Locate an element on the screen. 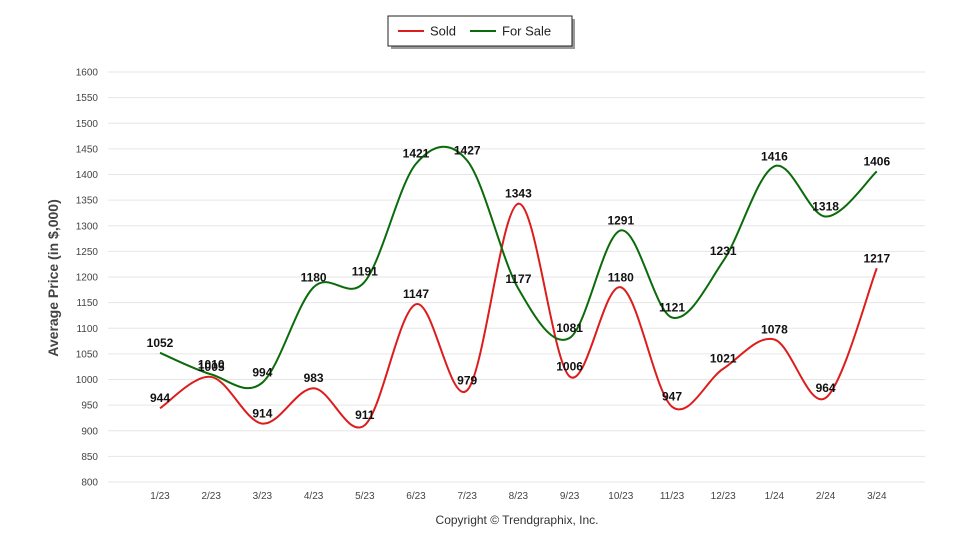 The width and height of the screenshot is (960, 550). y-tick-label: 1050 is located at coordinates (87, 354).